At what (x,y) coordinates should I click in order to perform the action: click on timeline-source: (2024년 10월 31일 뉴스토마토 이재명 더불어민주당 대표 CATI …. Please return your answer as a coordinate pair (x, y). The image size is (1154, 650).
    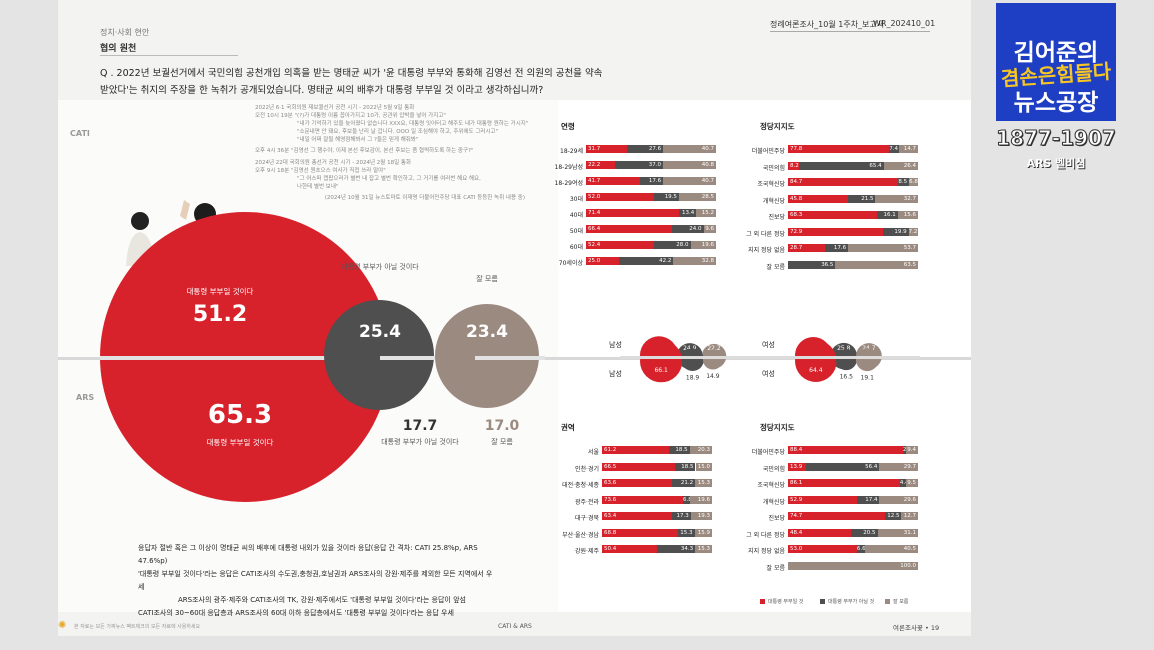
    Looking at the image, I should click on (424, 198).